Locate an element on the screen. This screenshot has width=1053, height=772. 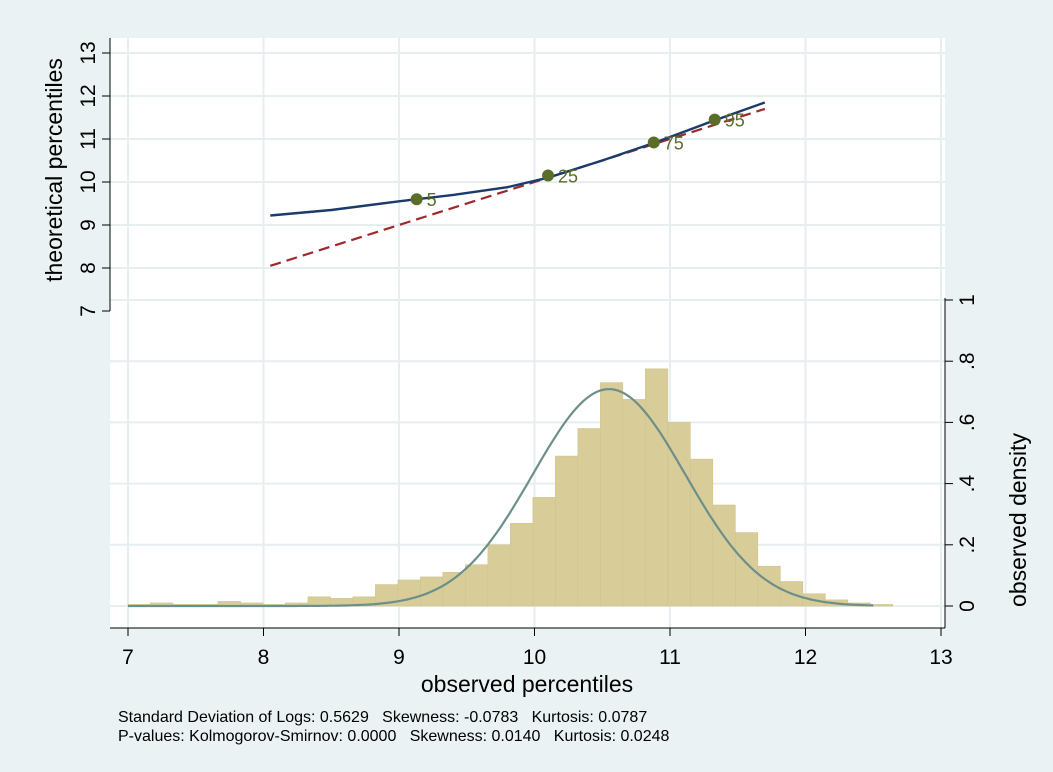
x-tick-label: 10 is located at coordinates (534, 657).